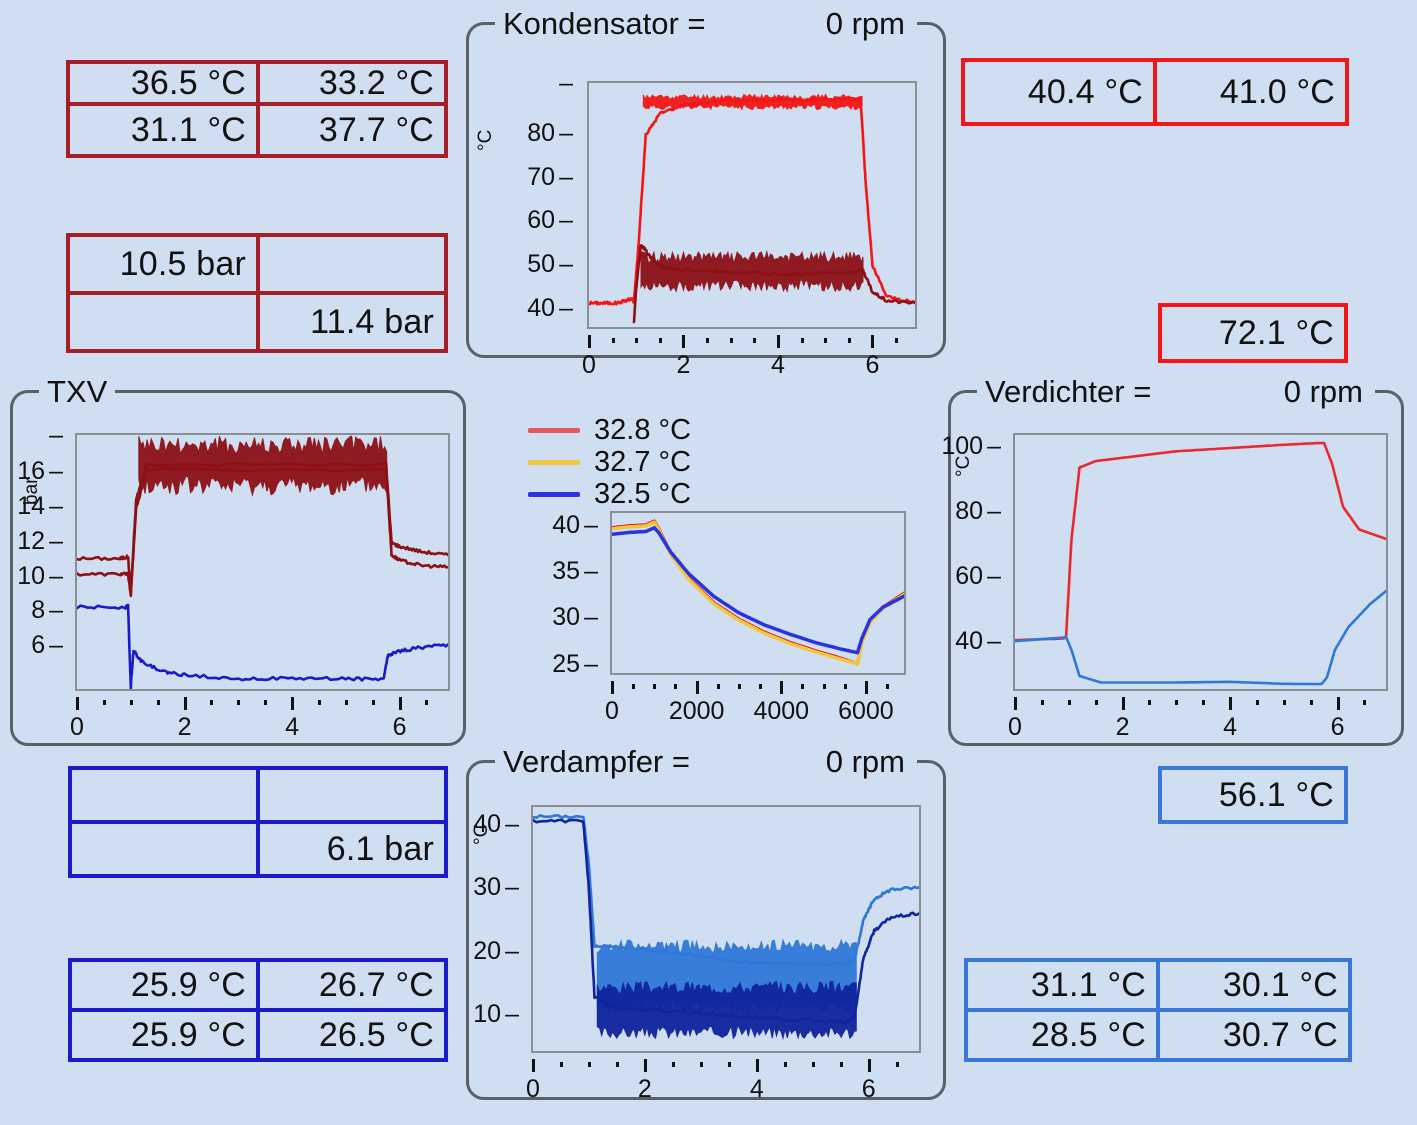 The height and width of the screenshot is (1125, 1417). I want to click on bottom-right-single-temperature: 56.1 °C, so click(1253, 795).